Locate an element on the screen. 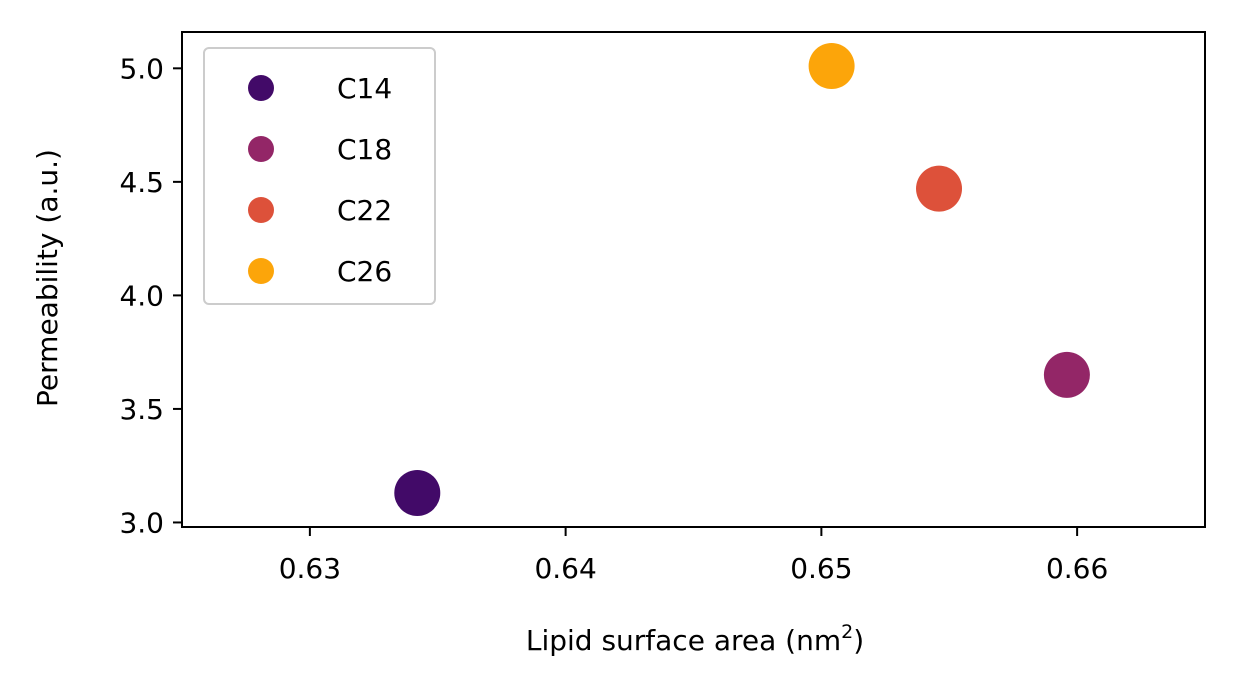 This screenshot has height=694, width=1235. x-tick-label: 0.65 is located at coordinates (821, 568).